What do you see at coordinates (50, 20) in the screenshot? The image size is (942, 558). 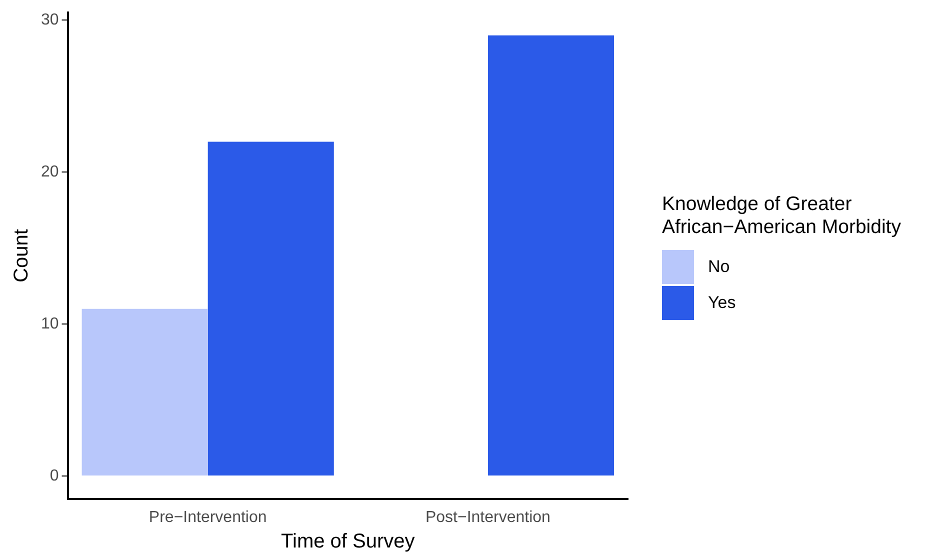 I see `y-tick-label: 30` at bounding box center [50, 20].